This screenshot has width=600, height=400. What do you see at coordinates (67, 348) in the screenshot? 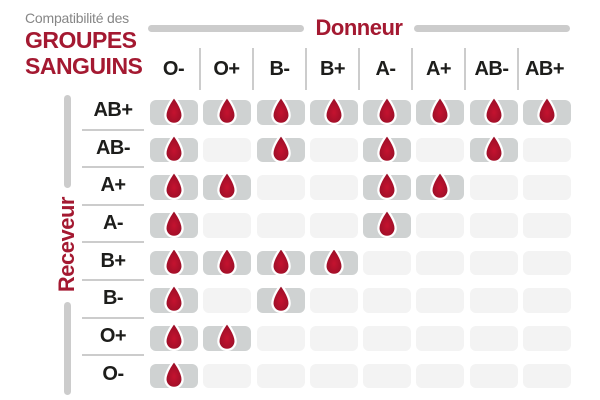
I see `receiver-decor-bar-bottom` at bounding box center [67, 348].